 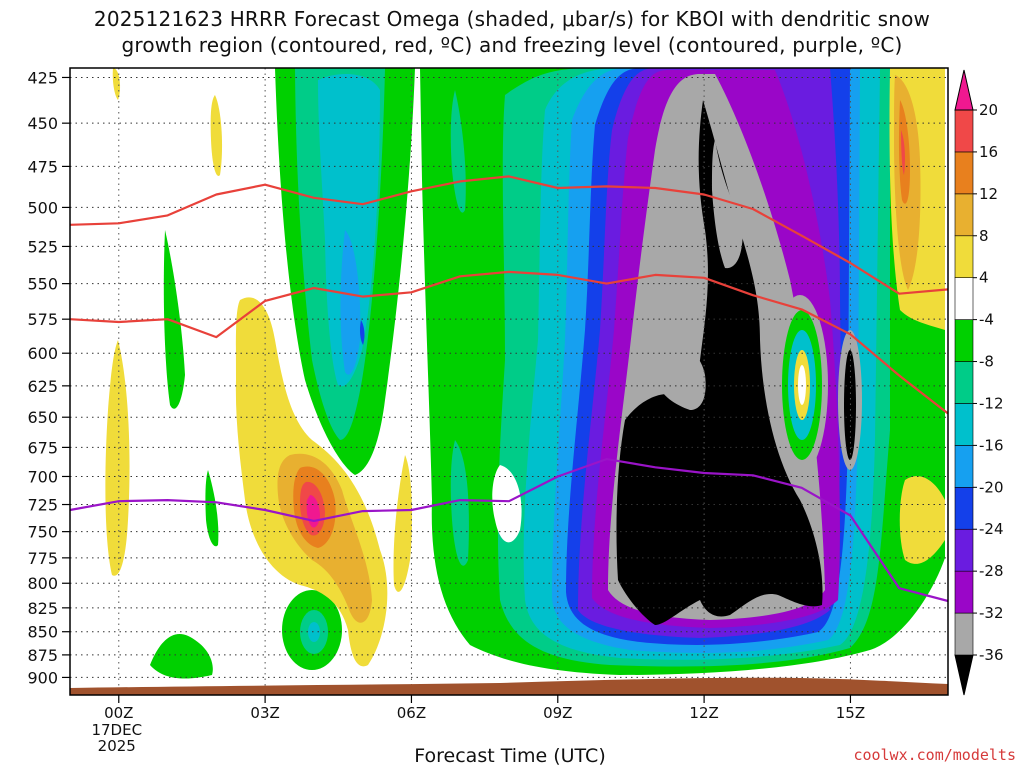 What do you see at coordinates (42, 246) in the screenshot?
I see `y-tick-label: 525` at bounding box center [42, 246].